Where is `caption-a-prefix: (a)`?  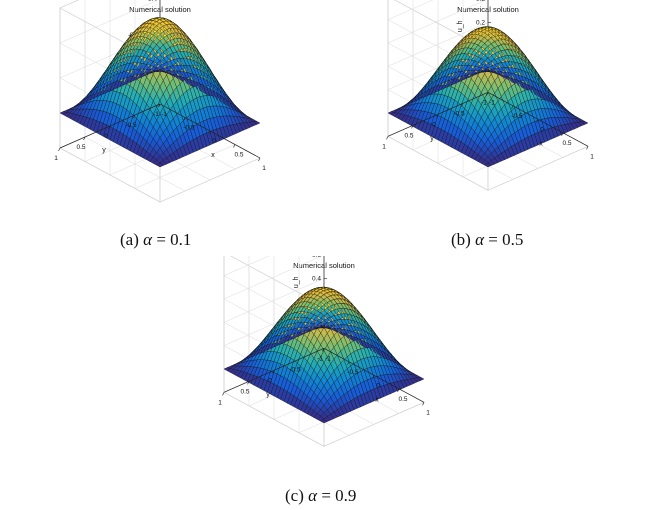
caption-a-prefix: (a) is located at coordinates (132, 239).